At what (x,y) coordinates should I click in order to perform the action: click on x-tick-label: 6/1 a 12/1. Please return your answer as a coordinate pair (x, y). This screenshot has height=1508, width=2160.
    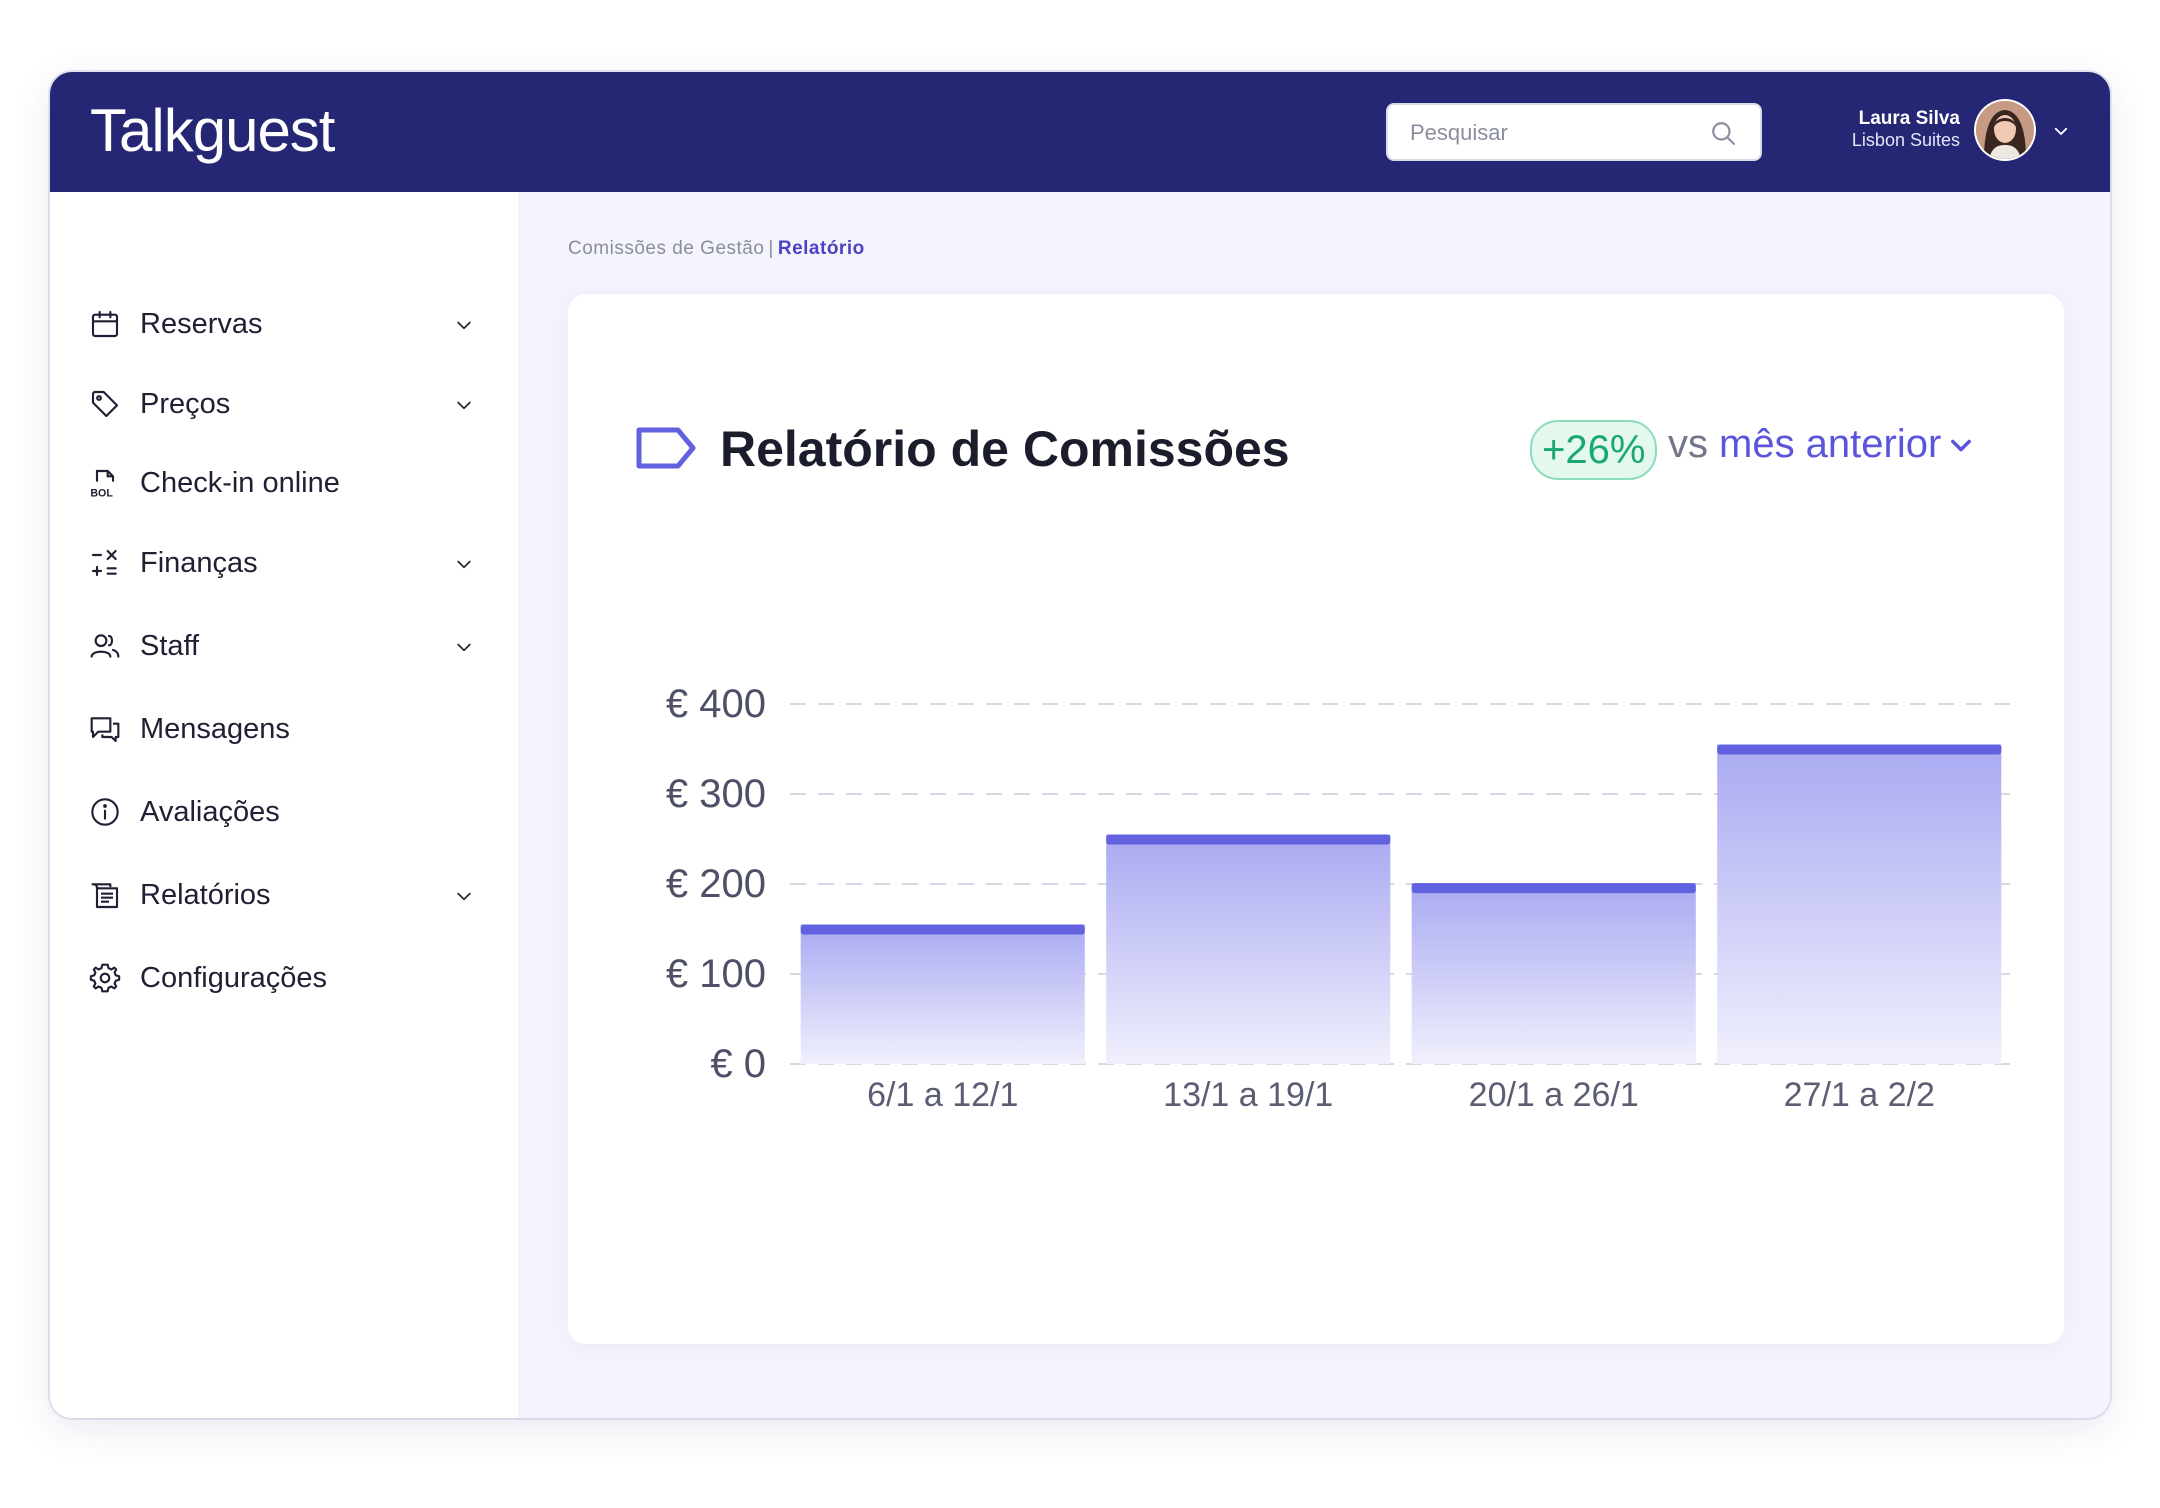
    Looking at the image, I should click on (942, 1095).